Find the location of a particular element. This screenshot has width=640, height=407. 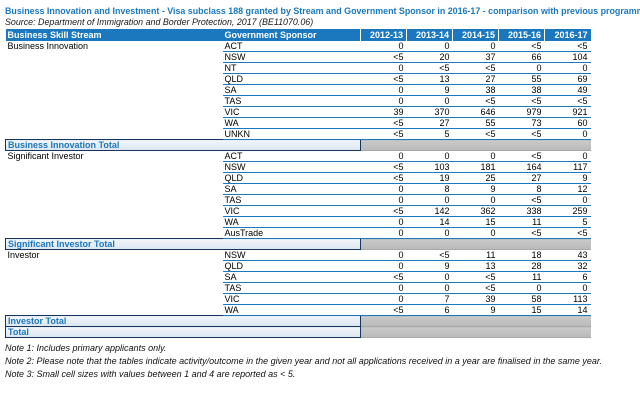

value-cell: 113 is located at coordinates (567, 299).